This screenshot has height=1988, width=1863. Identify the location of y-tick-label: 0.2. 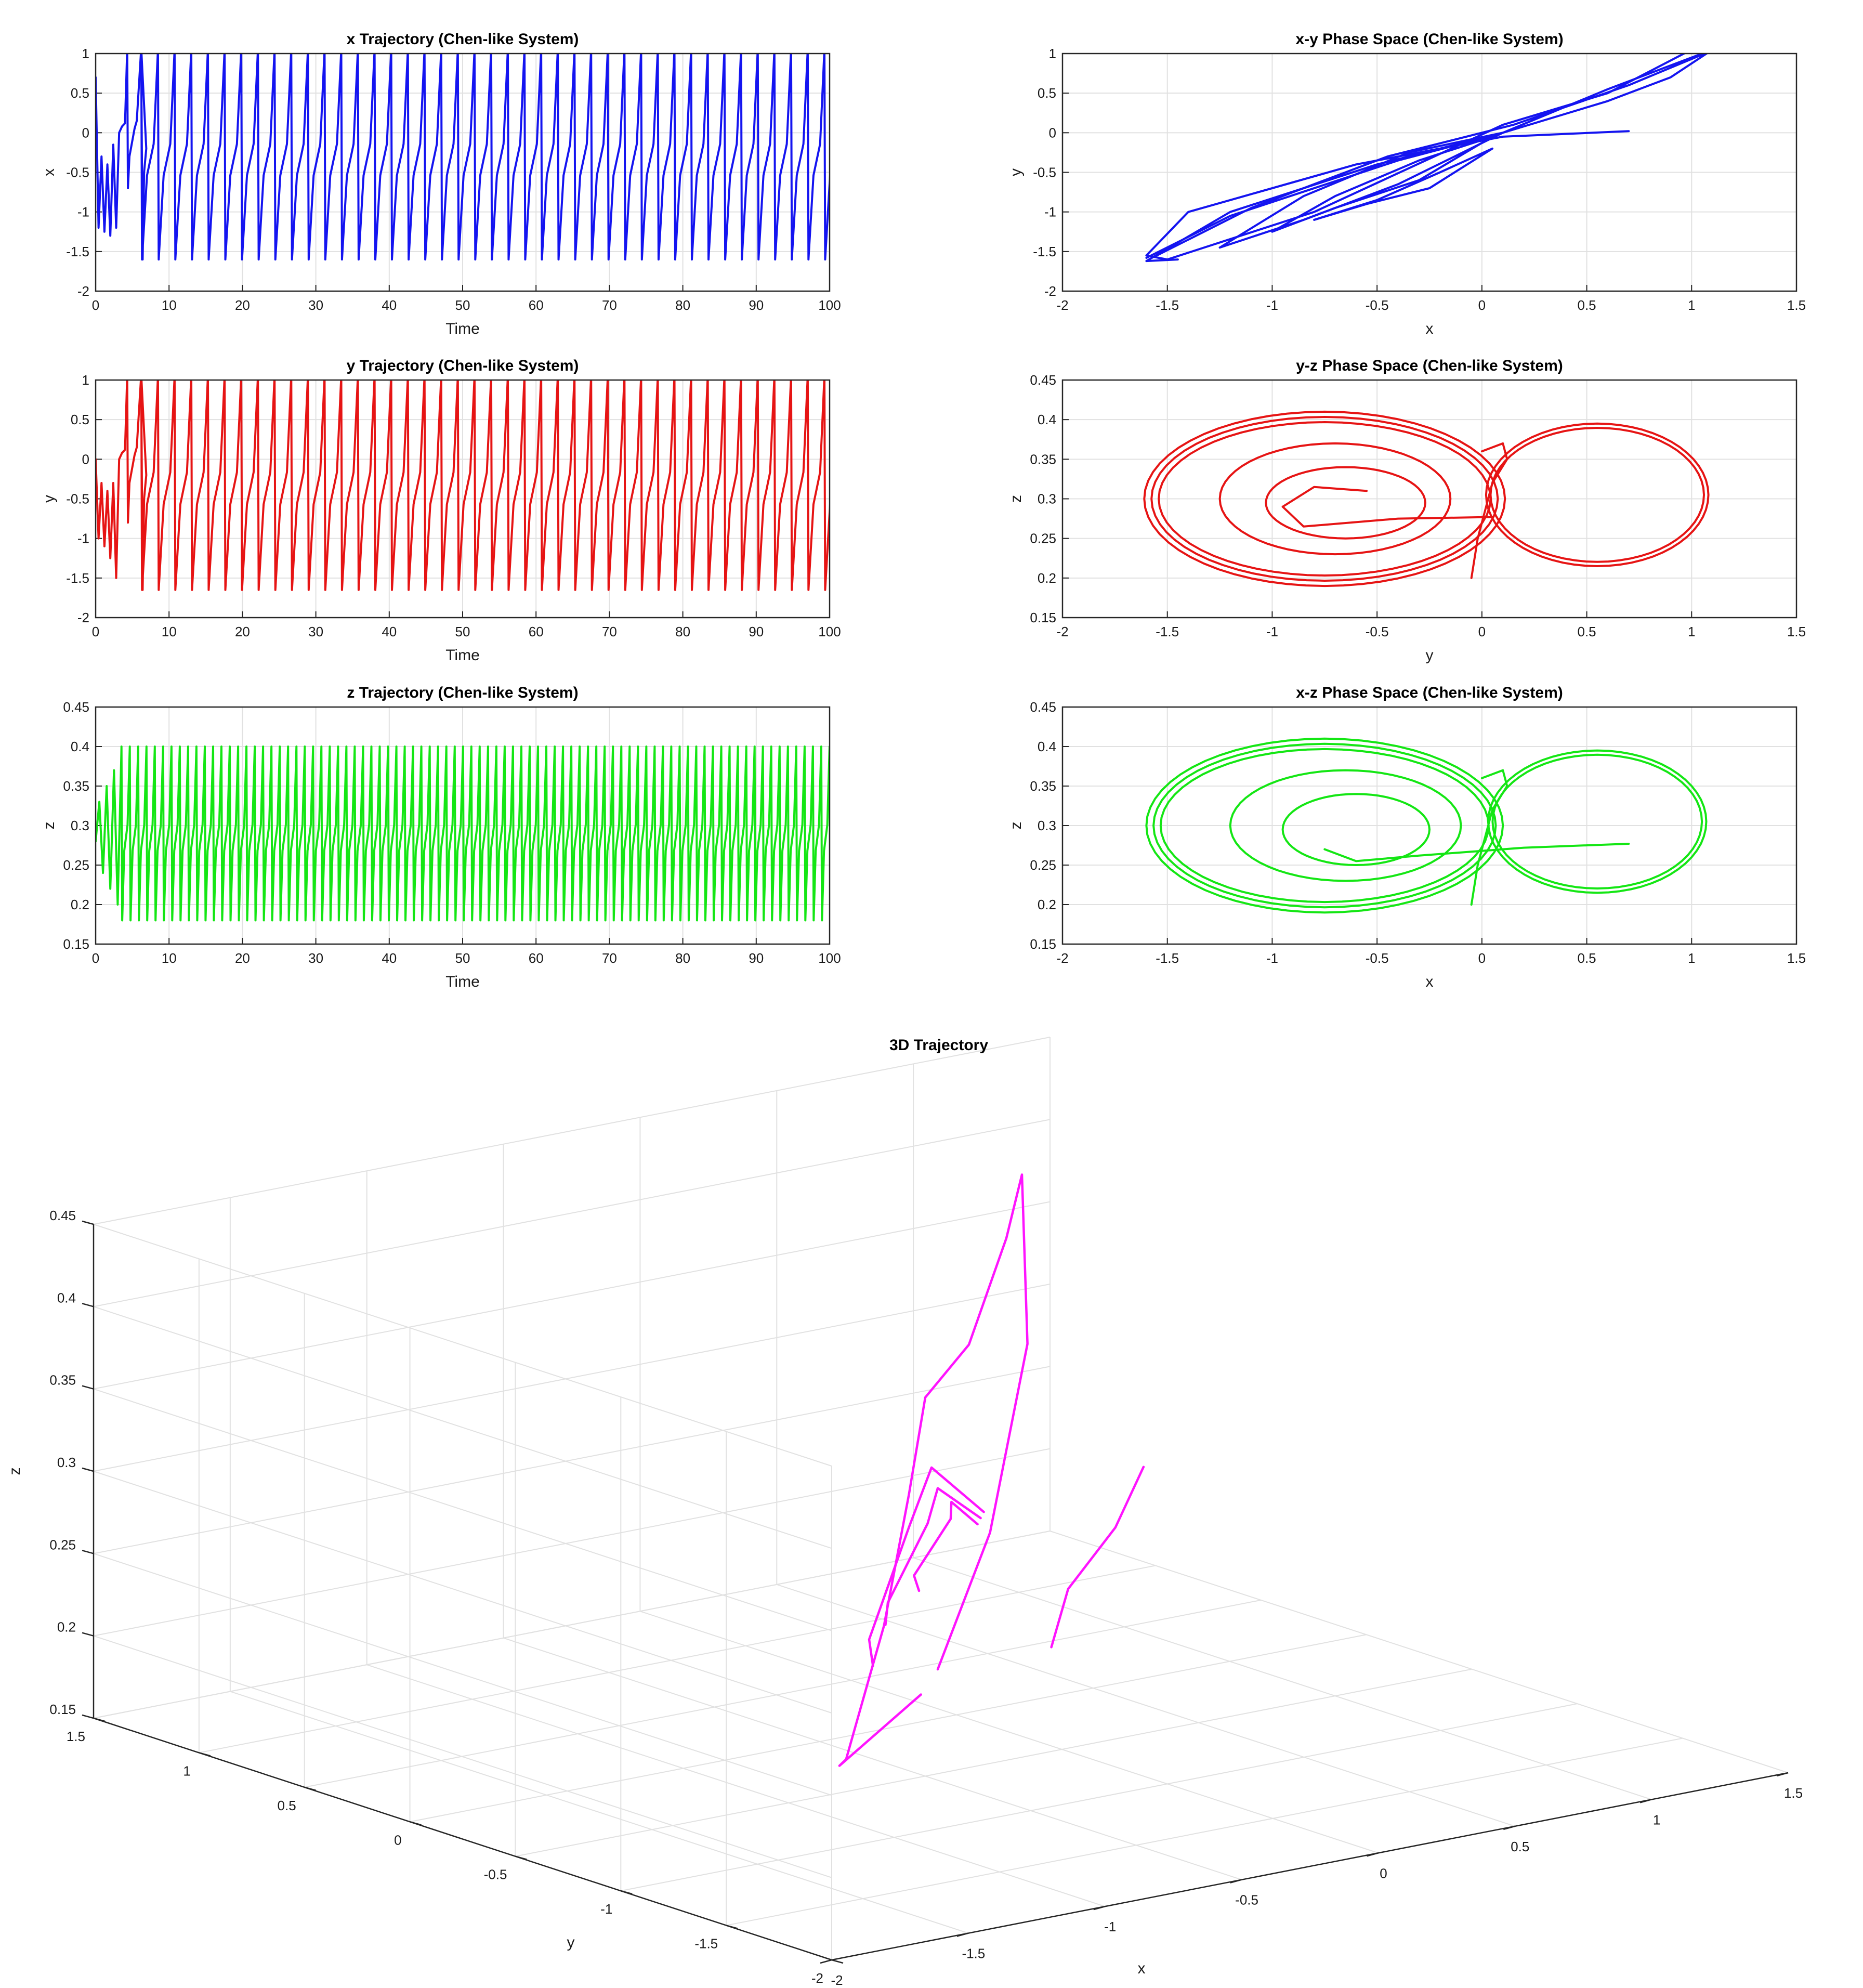
(1047, 578).